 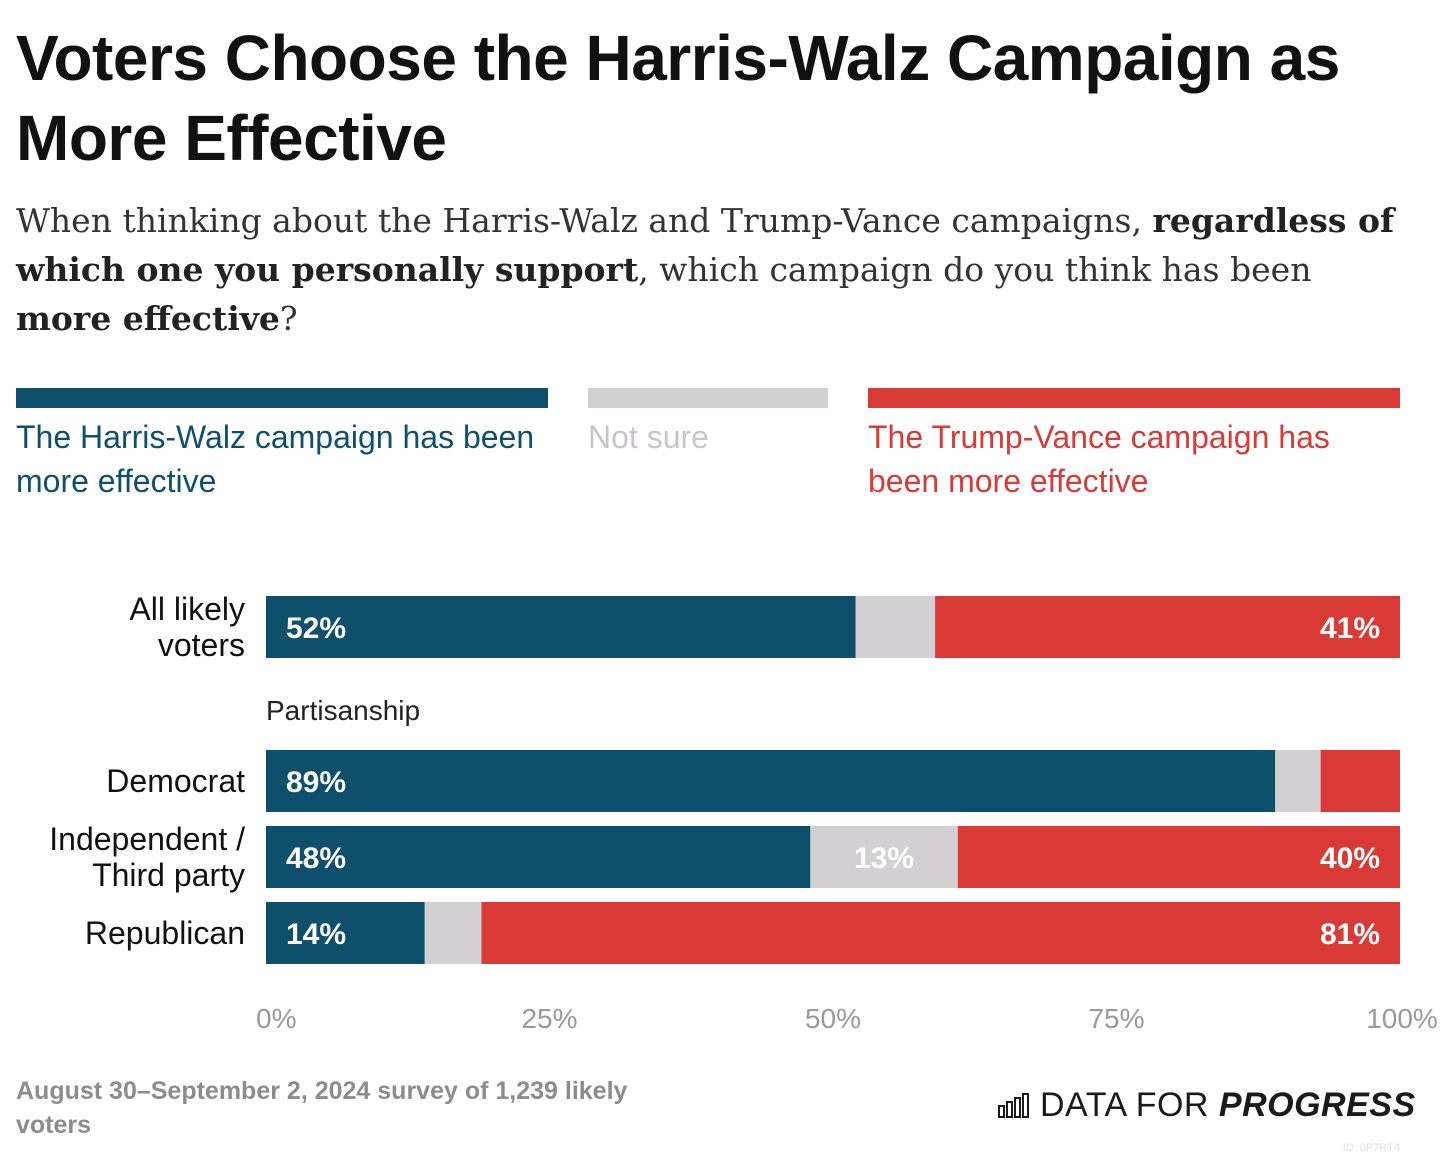 I want to click on legend-item-not-sure: Not sure, so click(x=708, y=423).